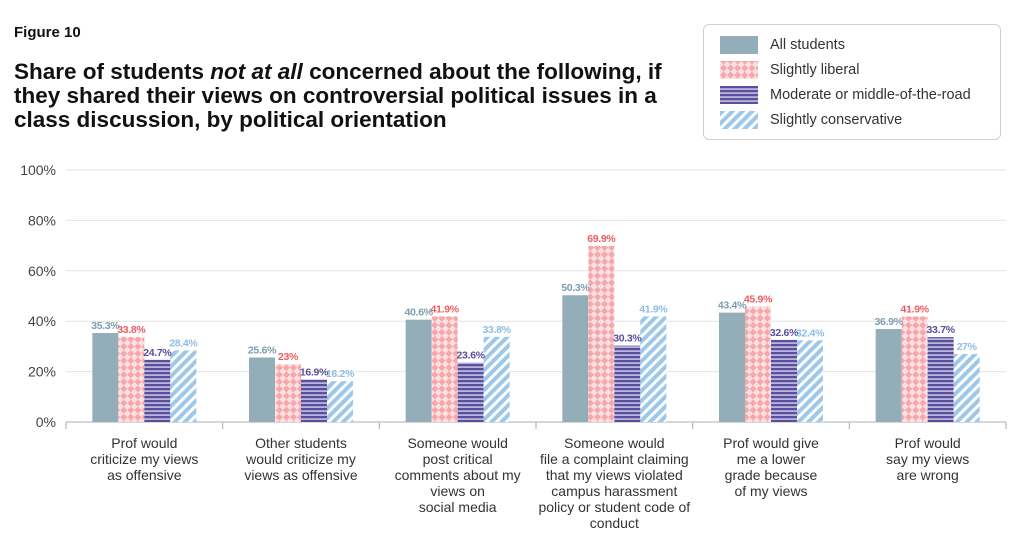 Image resolution: width=1024 pixels, height=551 pixels. Describe the element at coordinates (183, 343) in the screenshot. I see `data-label: 28.4%` at that location.